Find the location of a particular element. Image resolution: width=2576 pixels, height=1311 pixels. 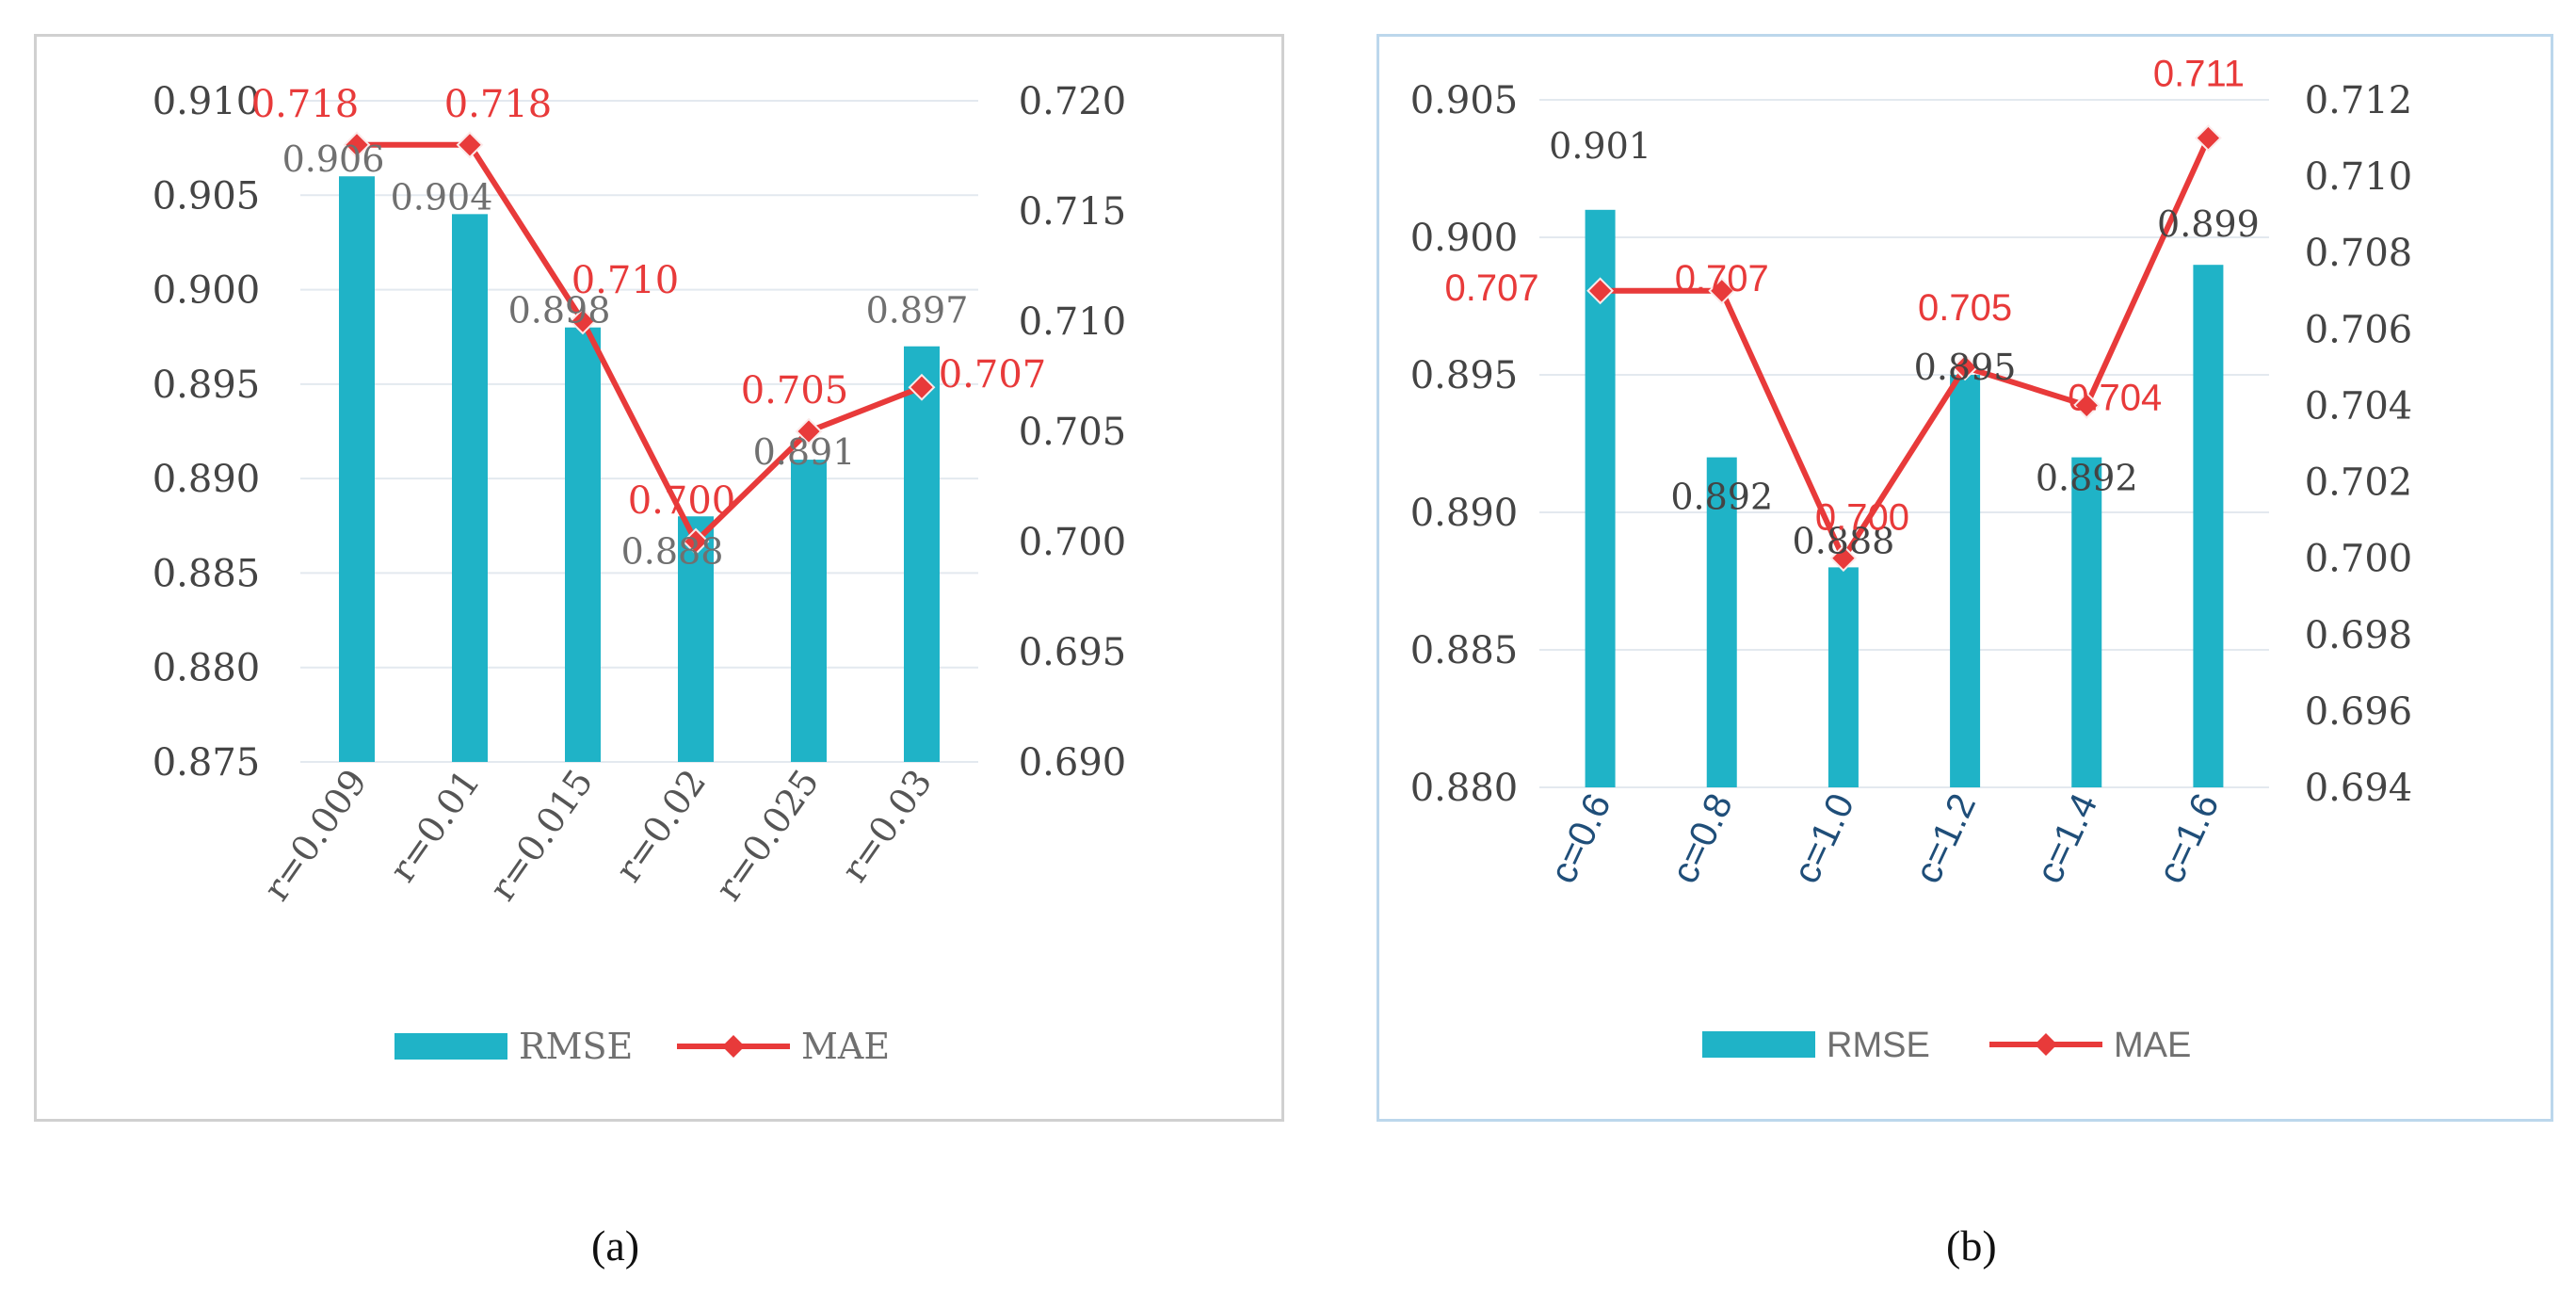

y-right-tick-label: 0.696 is located at coordinates (2359, 712).